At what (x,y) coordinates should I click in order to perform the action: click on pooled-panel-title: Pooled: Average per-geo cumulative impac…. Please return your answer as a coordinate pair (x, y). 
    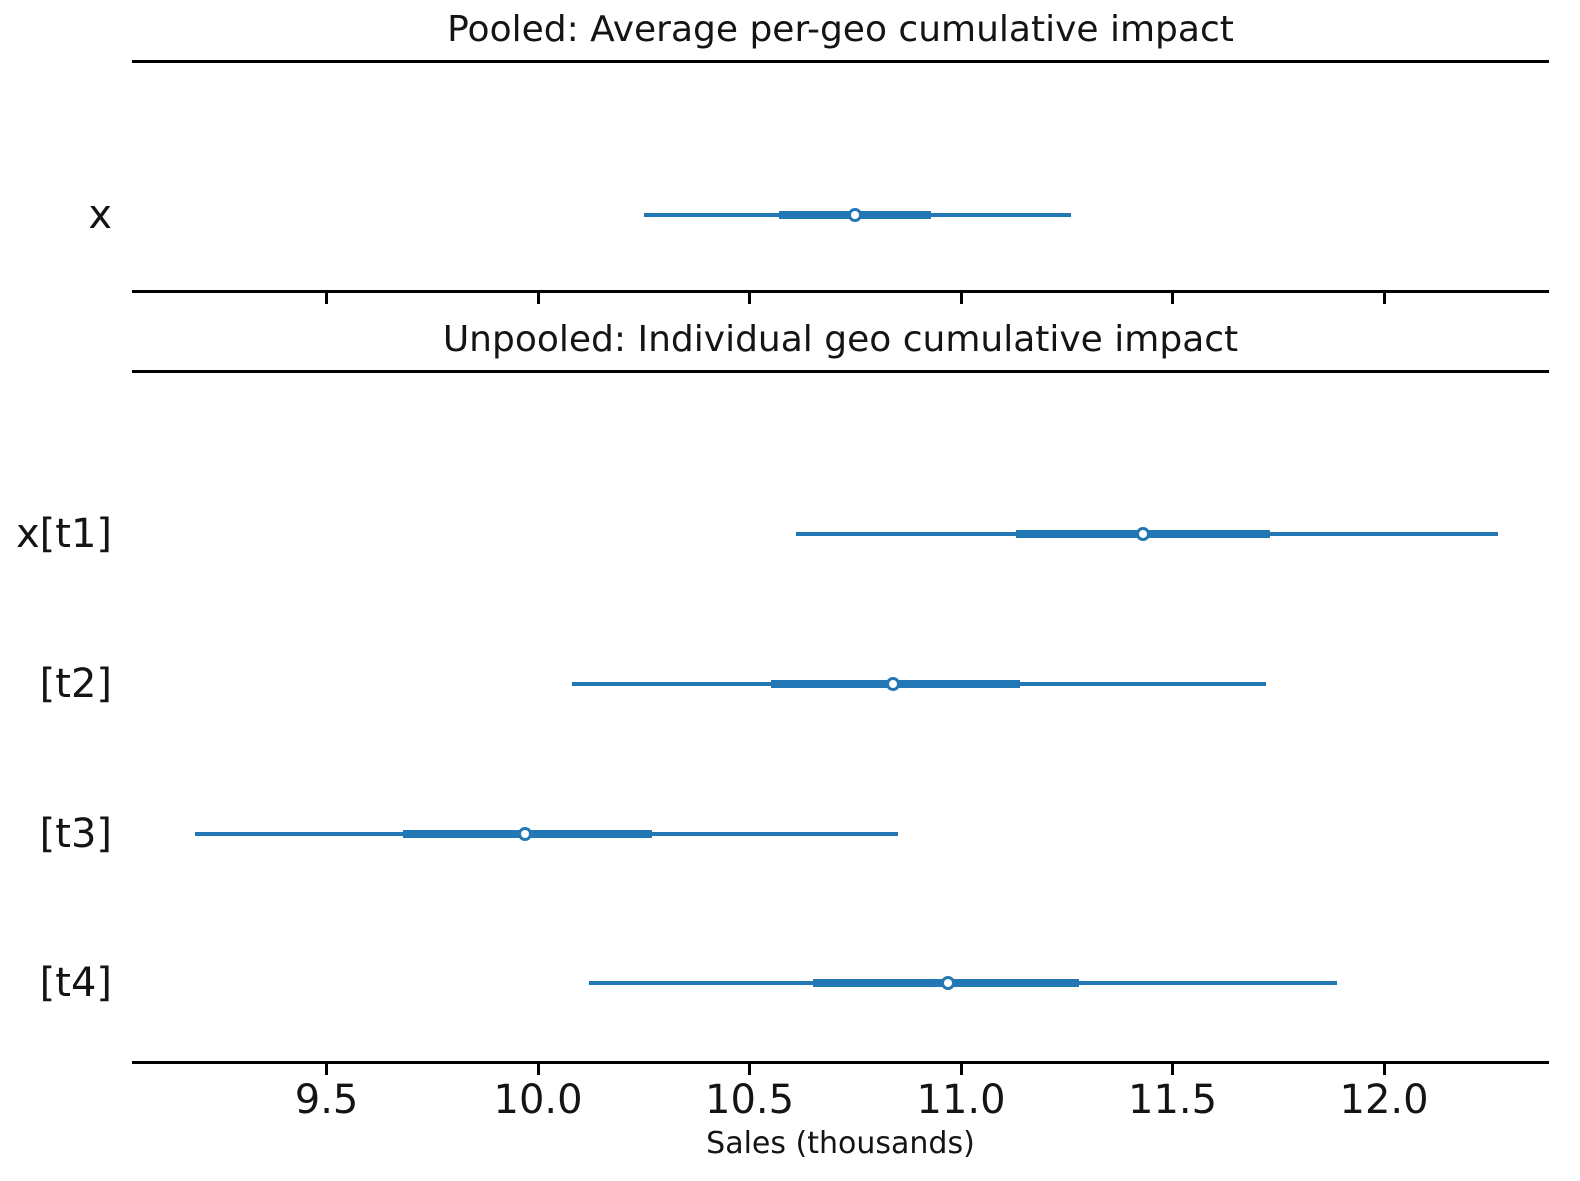
    Looking at the image, I should click on (840, 29).